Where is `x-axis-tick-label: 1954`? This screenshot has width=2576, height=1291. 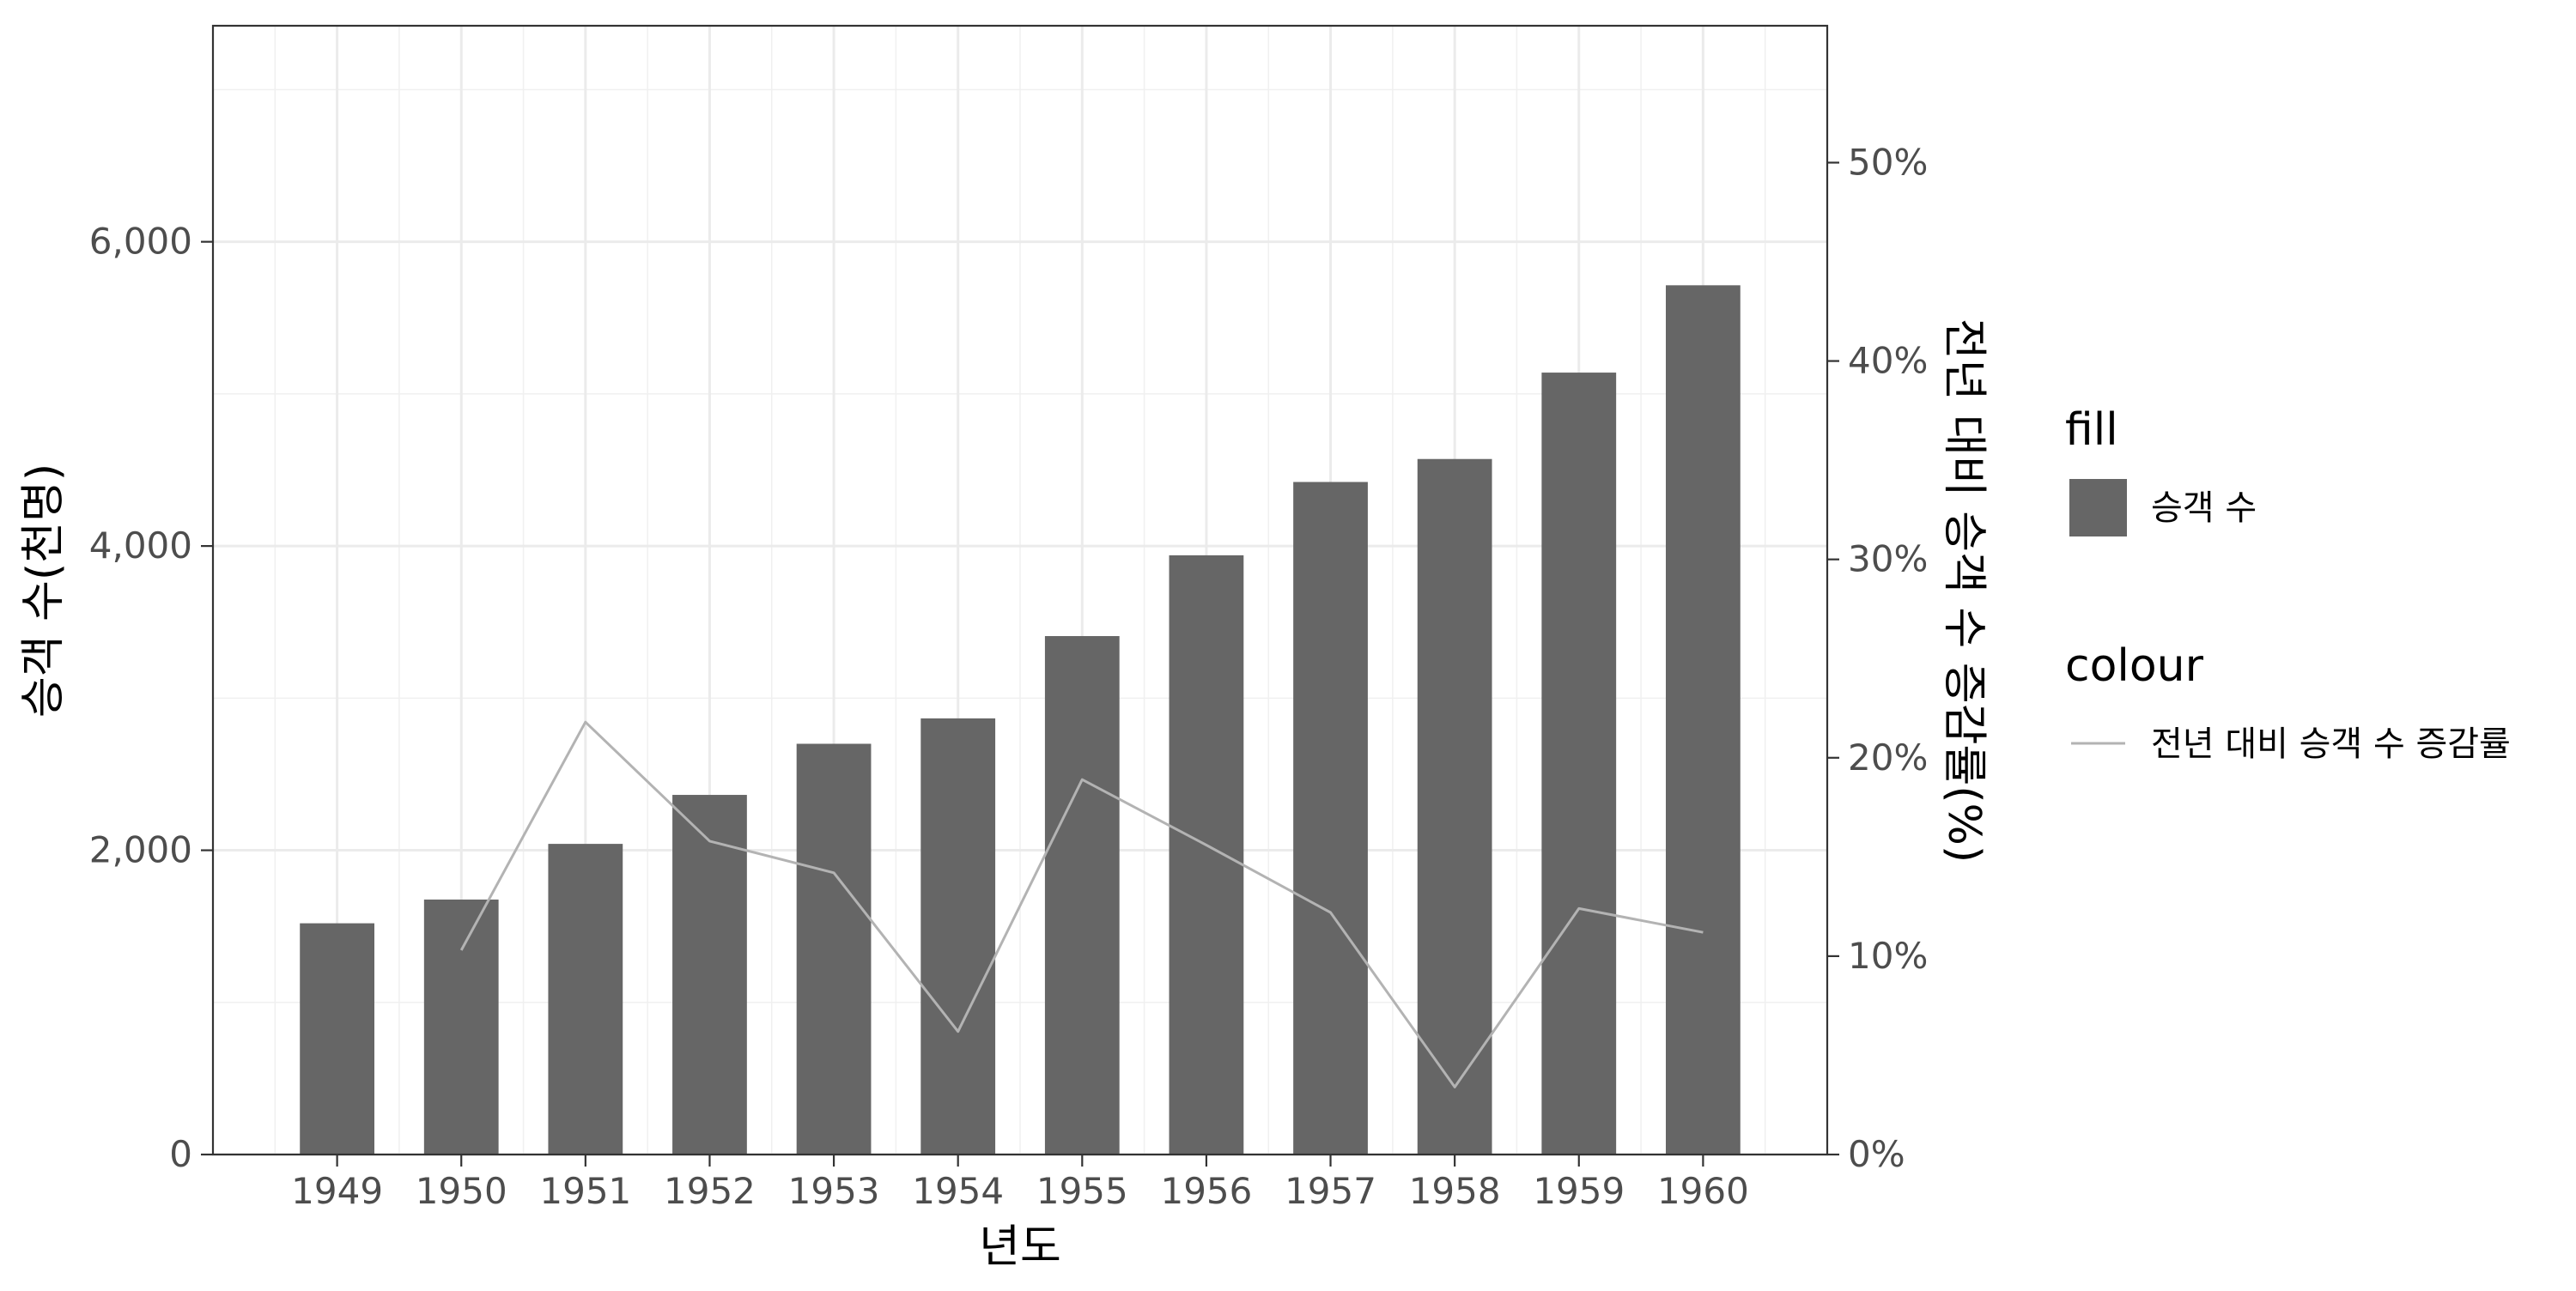
x-axis-tick-label: 1954 is located at coordinates (958, 1191).